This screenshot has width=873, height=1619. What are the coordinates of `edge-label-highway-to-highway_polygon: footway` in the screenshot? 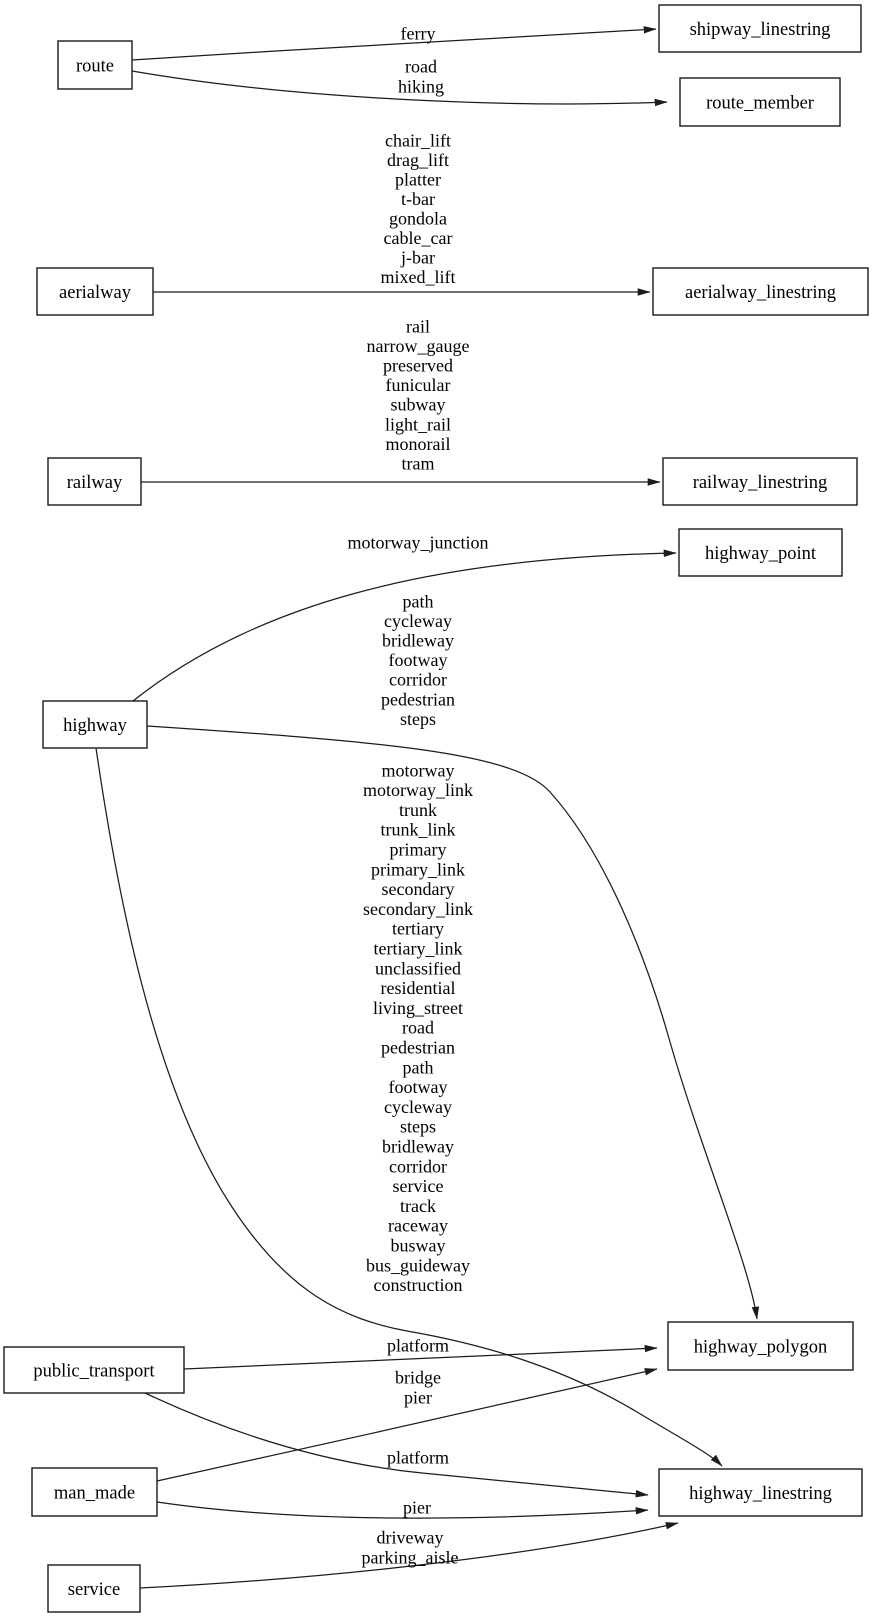 It's located at (418, 660).